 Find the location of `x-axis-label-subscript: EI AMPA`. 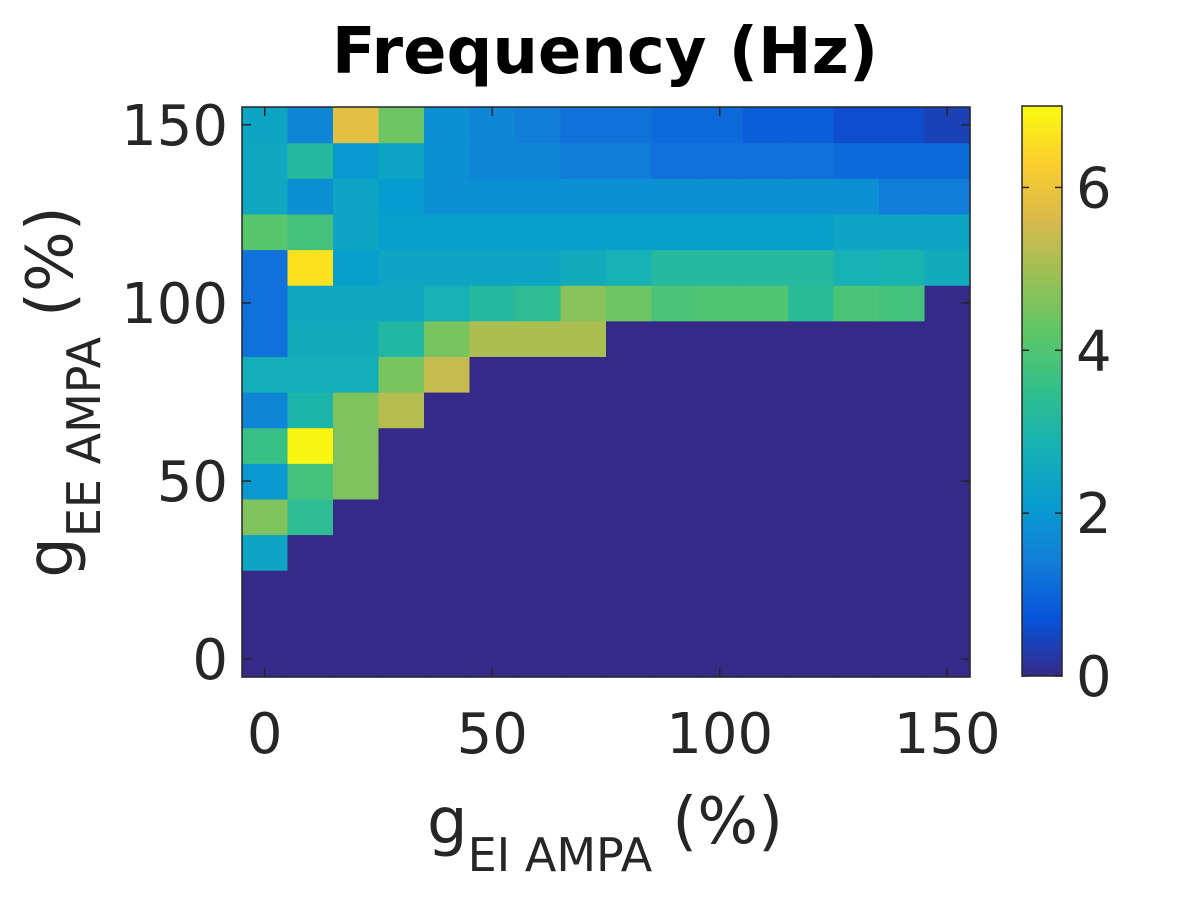

x-axis-label-subscript: EI AMPA is located at coordinates (560, 855).